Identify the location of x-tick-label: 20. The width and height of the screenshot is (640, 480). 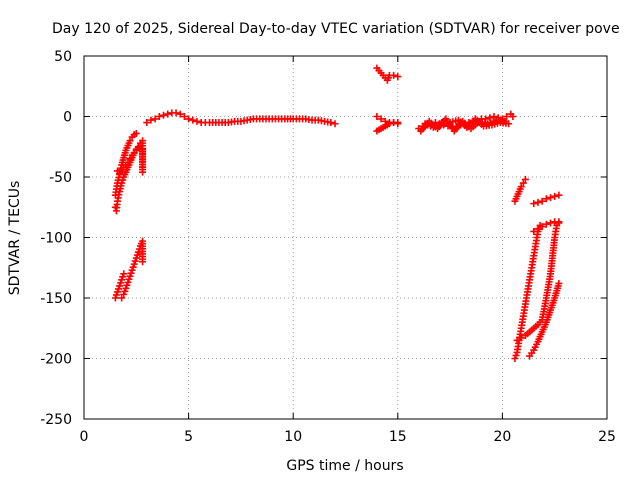
(502, 437).